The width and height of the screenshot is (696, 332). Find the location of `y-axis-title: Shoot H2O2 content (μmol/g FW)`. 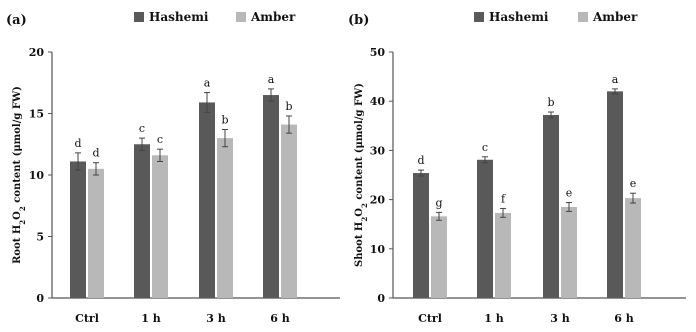

y-axis-title: Shoot H2O2 content (μmol/g FW) is located at coordinates (361, 175).